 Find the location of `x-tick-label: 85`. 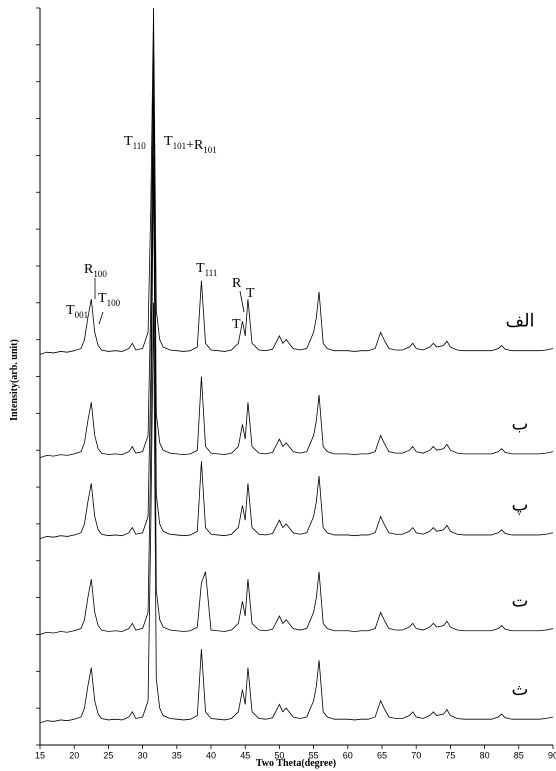

x-tick-label: 85 is located at coordinates (519, 755).